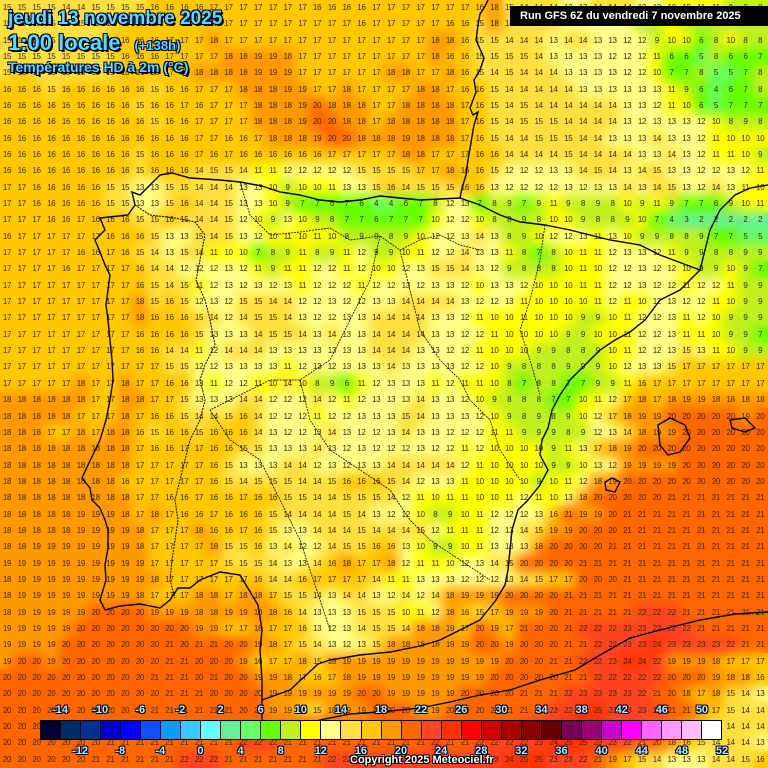 This screenshot has width=768, height=768. I want to click on temperature-value: 22, so click(598, 628).